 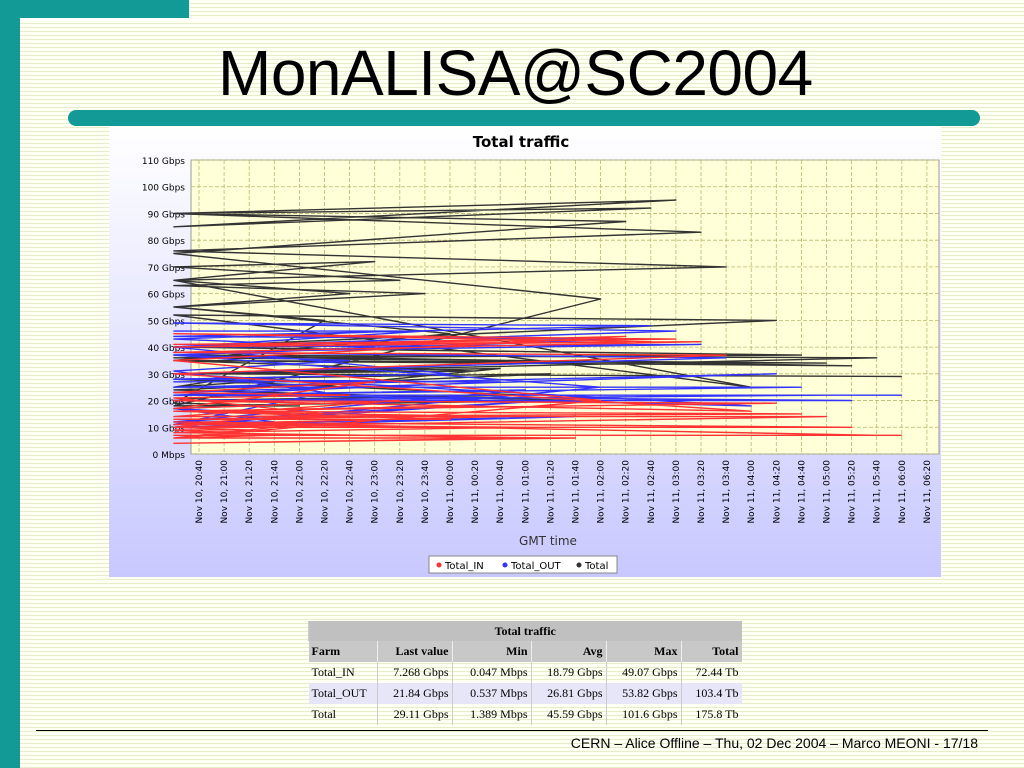 I want to click on x-tick-label: Nov 10, 22:20, so click(x=326, y=492).